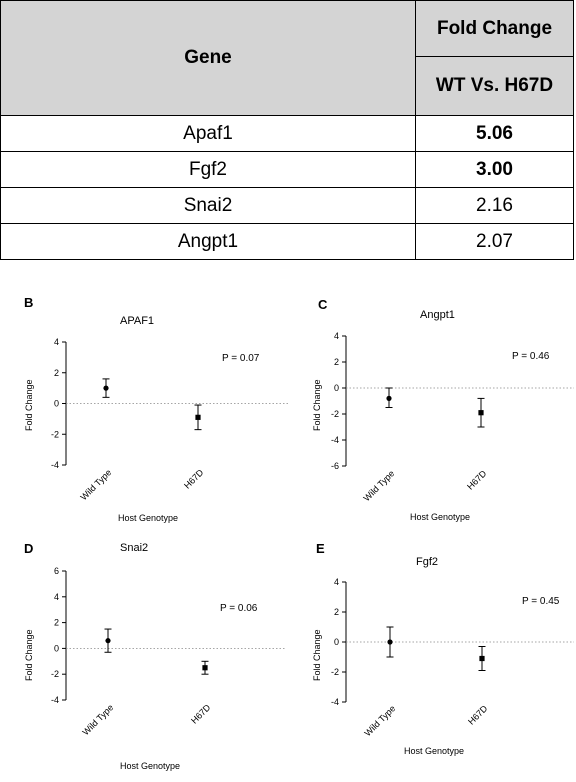  I want to click on gene-column-header: Gene, so click(208, 58).